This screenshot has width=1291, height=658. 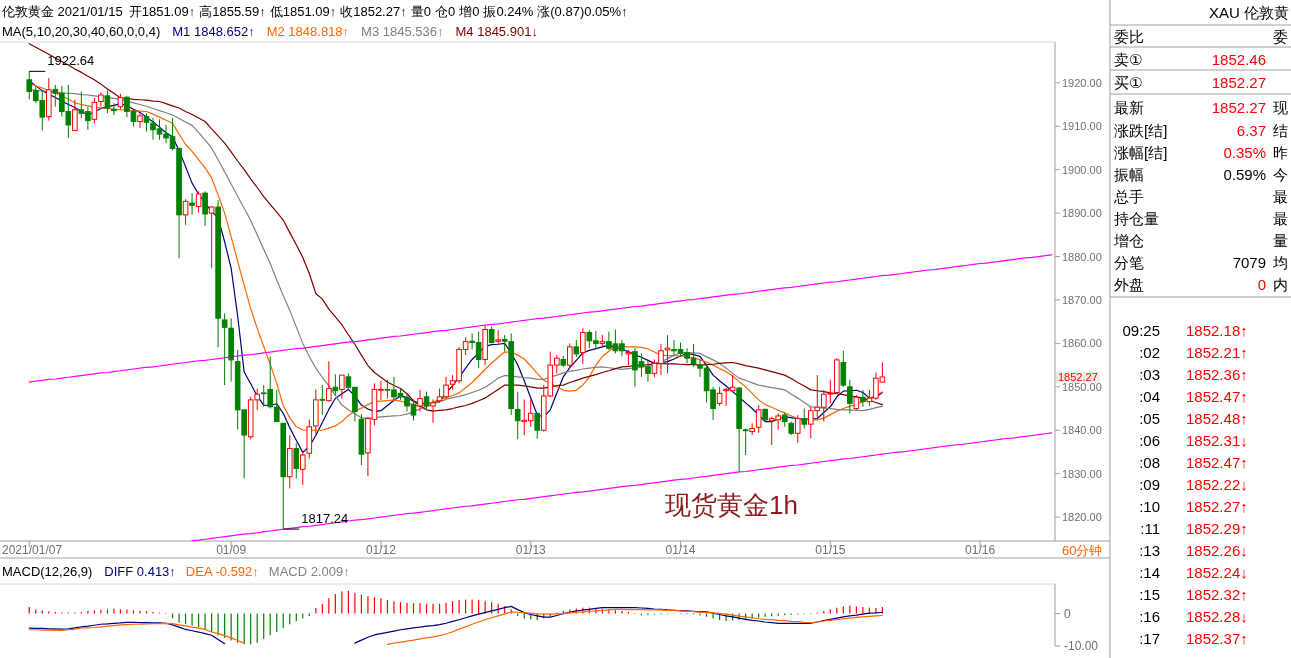 I want to click on text: :09, so click(x=1149, y=484).